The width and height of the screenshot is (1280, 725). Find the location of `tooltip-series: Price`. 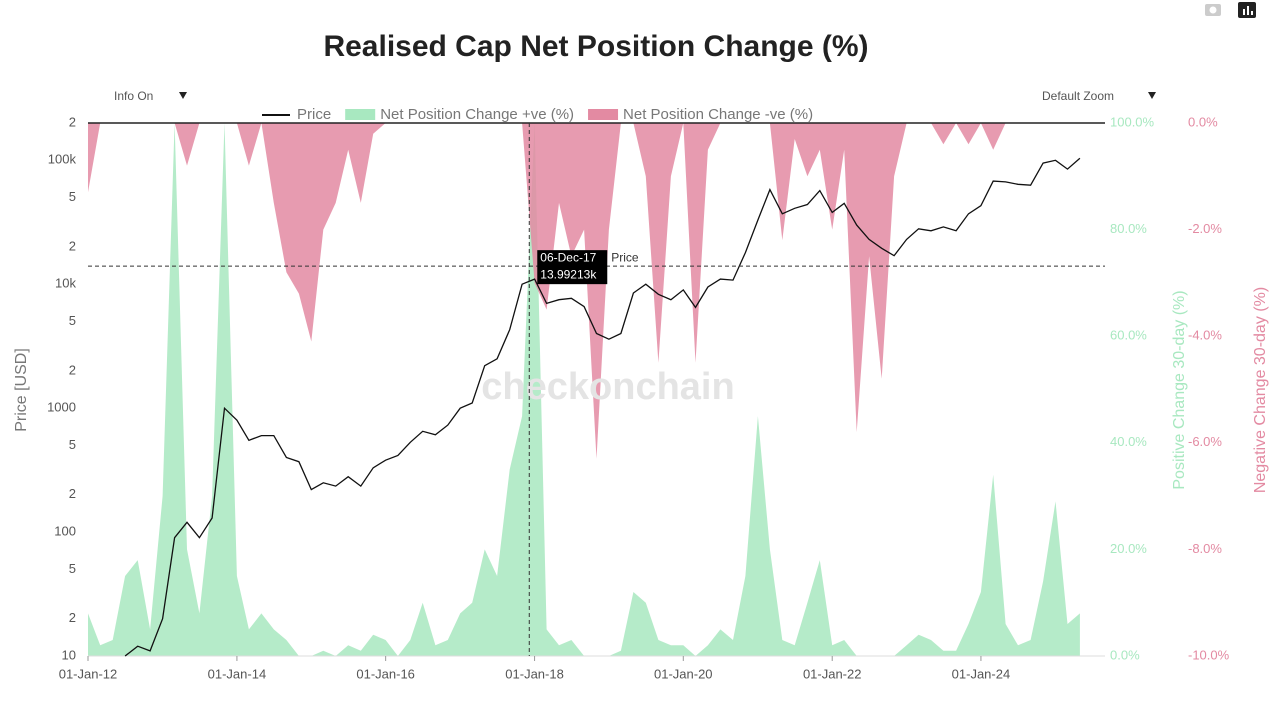

tooltip-series: Price is located at coordinates (625, 257).